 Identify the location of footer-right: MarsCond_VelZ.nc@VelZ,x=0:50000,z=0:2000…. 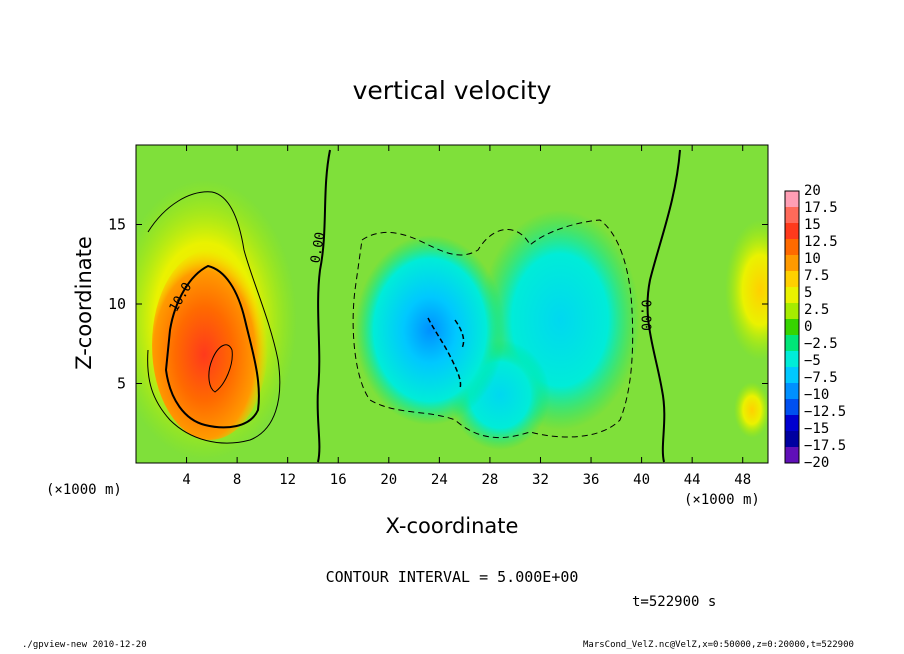
(718, 645).